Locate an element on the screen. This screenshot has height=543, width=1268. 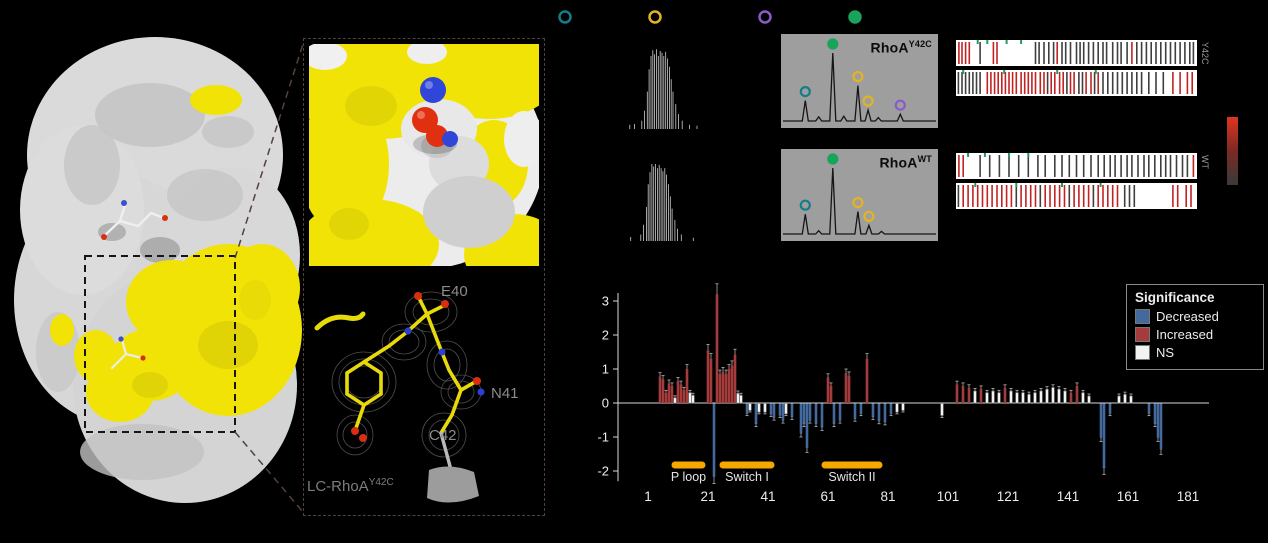
svg-text: -2 is located at coordinates (603, 471).